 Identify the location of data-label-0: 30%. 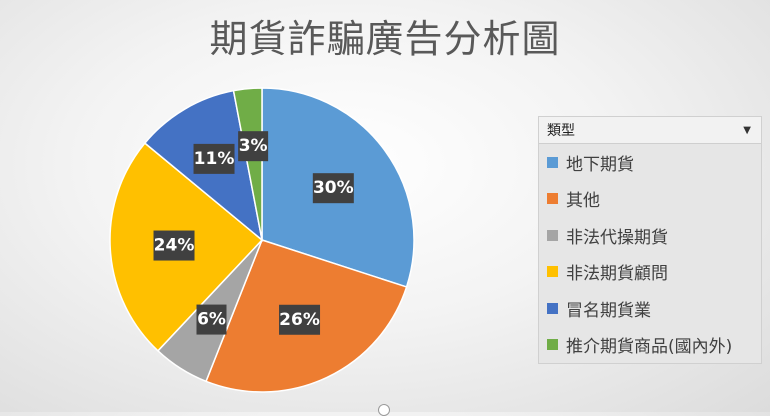
(333, 188).